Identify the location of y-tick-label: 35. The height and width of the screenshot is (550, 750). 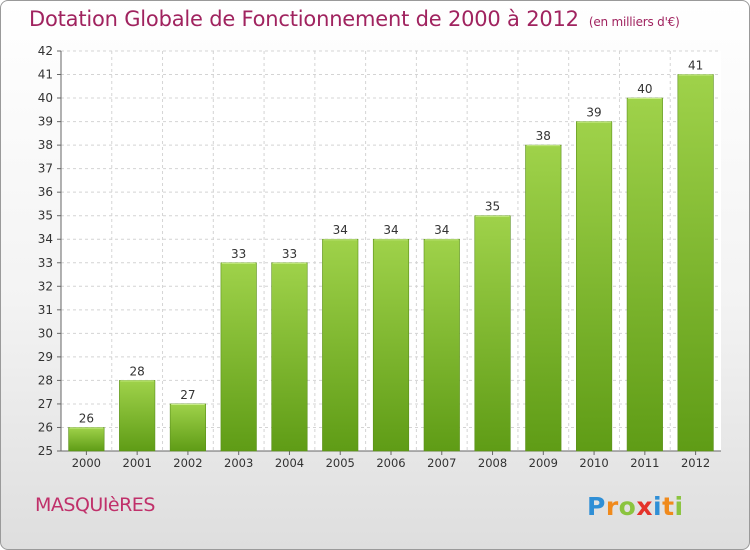
(45, 216).